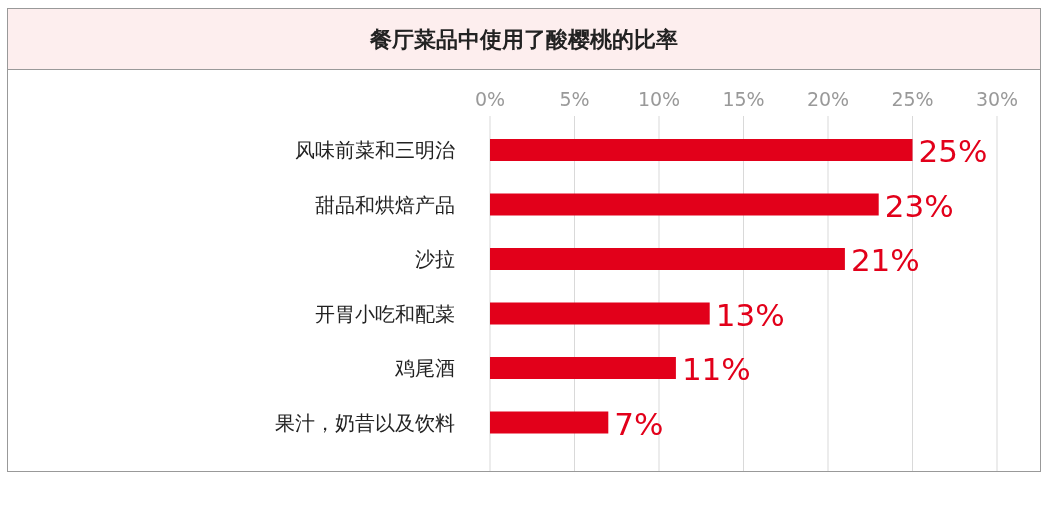  Describe the element at coordinates (639, 423) in the screenshot. I see `data-label: 7%` at that location.